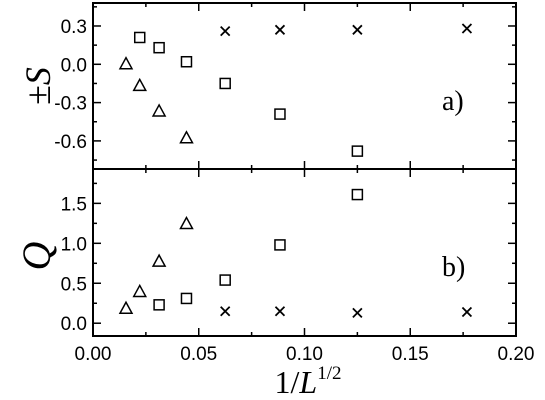 This screenshot has width=545, height=400. I want to click on panel-a-label: a), so click(453, 101).